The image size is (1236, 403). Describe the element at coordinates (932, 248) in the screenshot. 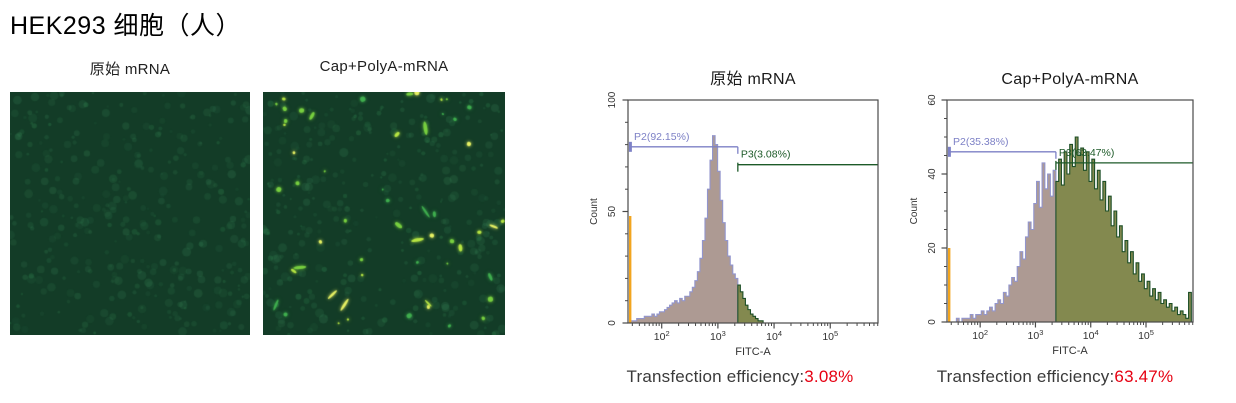

I see `svg-text: 20` at that location.